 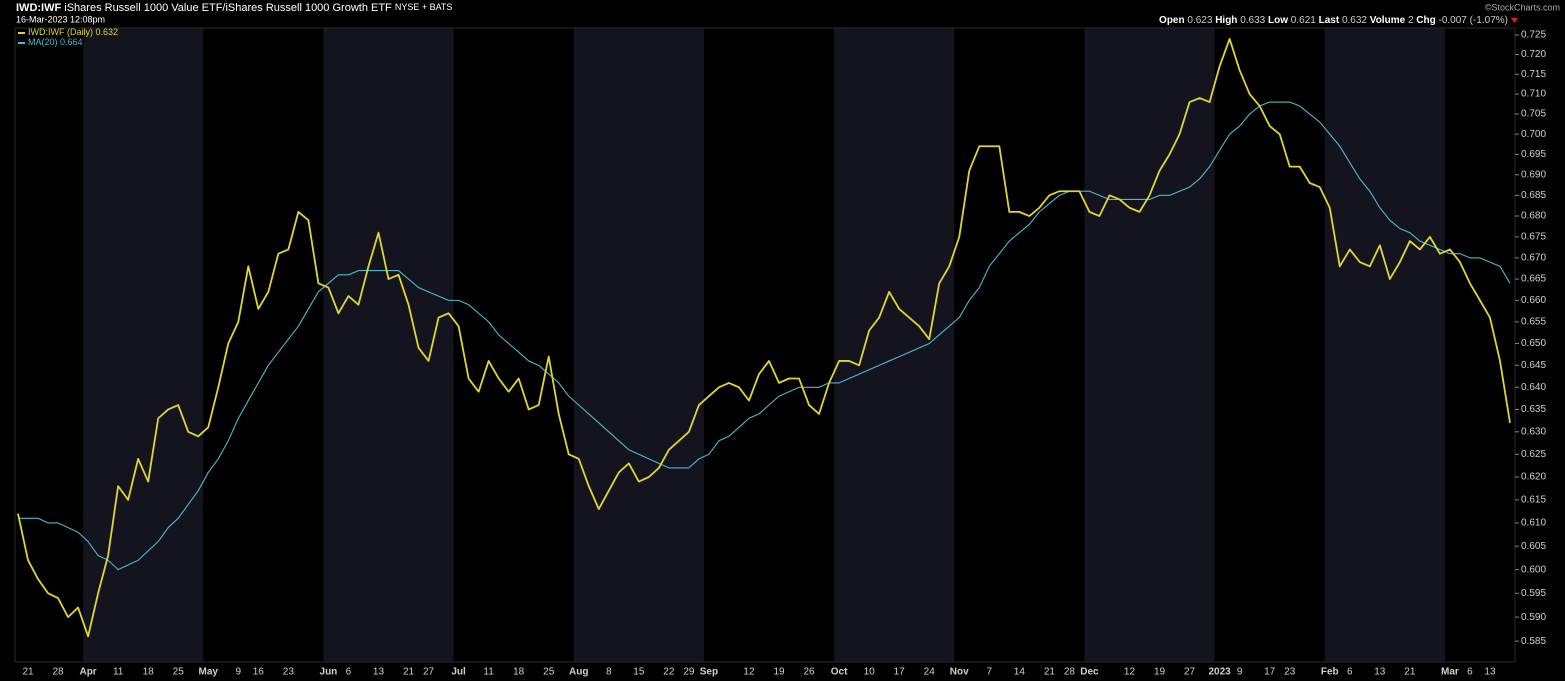 I want to click on x-tick-label: 7, so click(x=990, y=672).